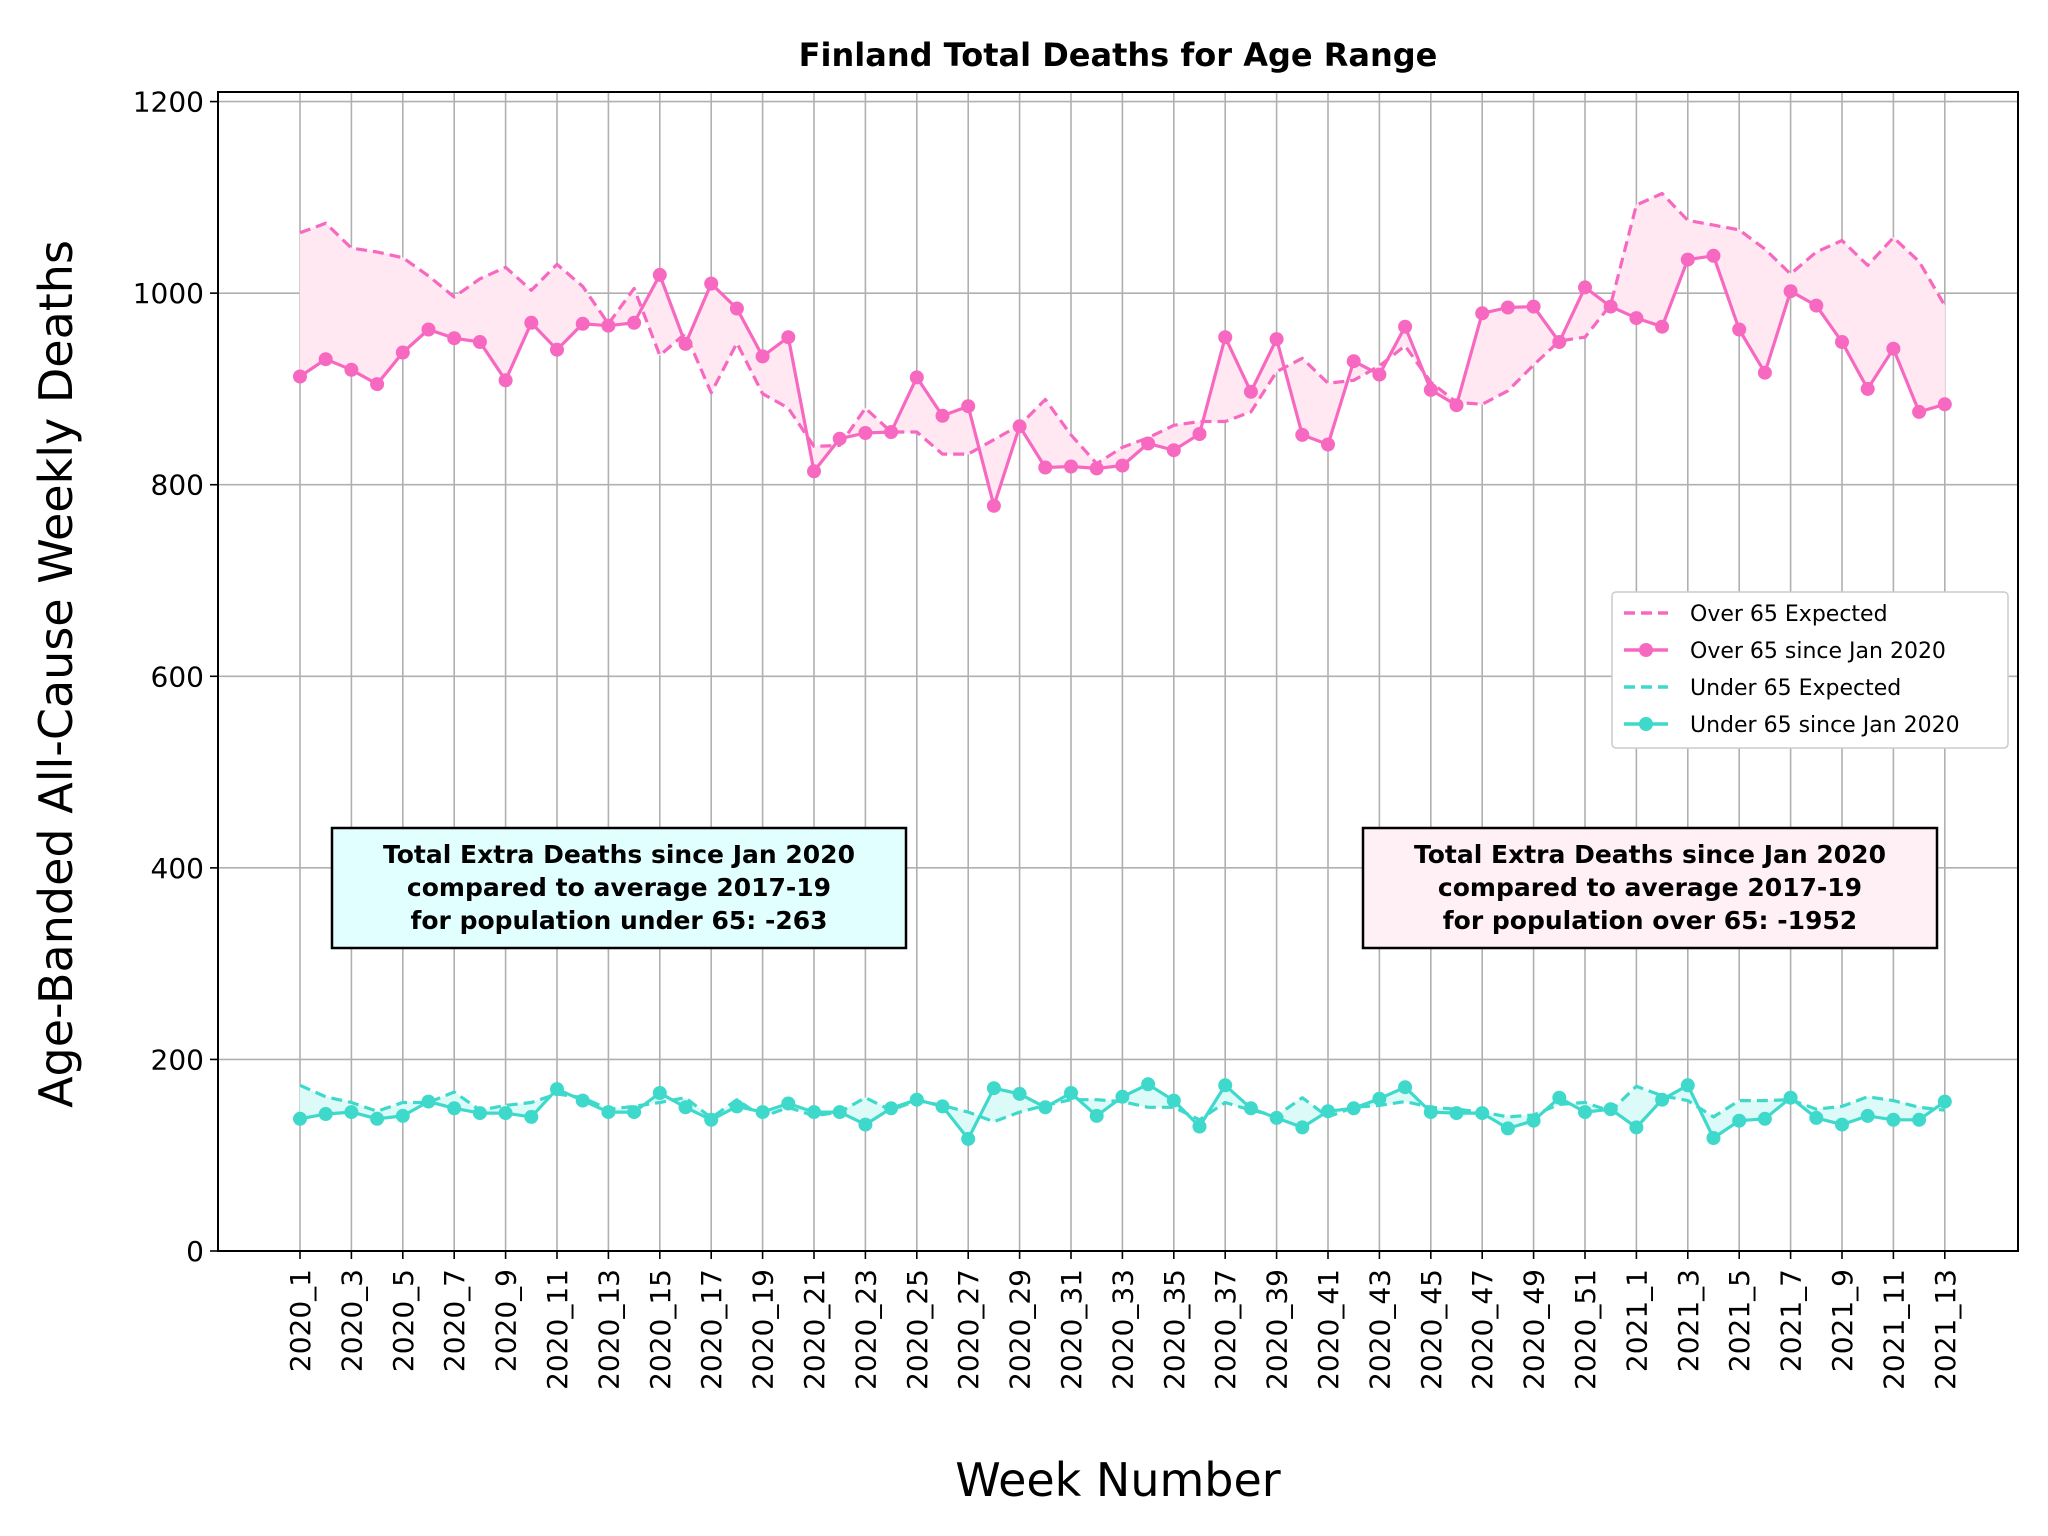  I want to click on x-tick-label: 2020_21, so click(814, 1329).